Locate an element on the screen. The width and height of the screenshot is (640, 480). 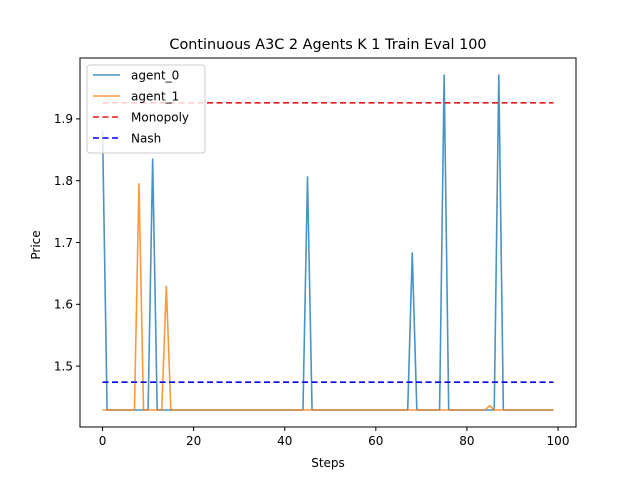
legend-label: agent_1 is located at coordinates (155, 96).